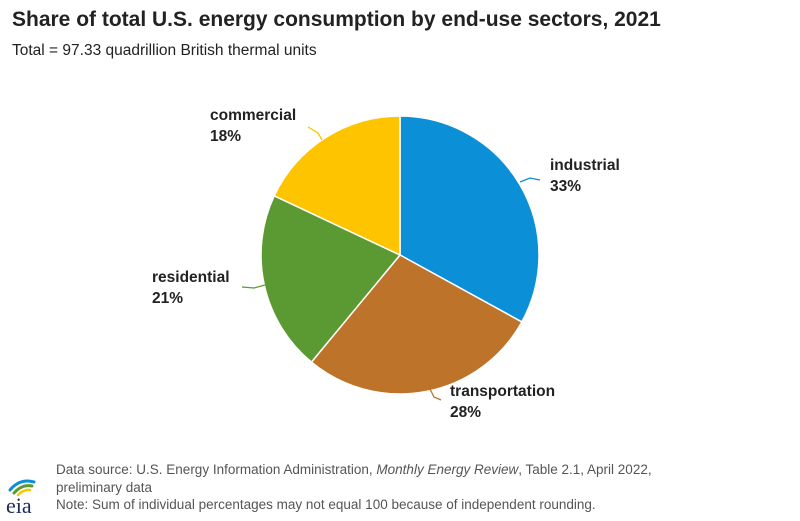 This screenshot has height=521, width=800. What do you see at coordinates (465, 412) in the screenshot?
I see `slice-value-transportation: 28%` at bounding box center [465, 412].